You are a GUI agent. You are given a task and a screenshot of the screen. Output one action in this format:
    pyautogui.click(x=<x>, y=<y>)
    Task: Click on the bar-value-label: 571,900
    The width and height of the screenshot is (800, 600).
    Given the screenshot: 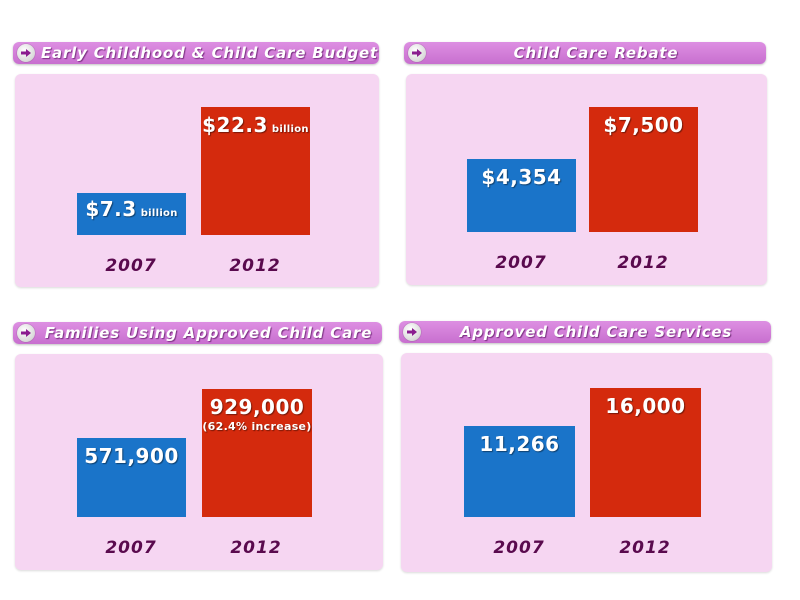 What is the action you would take?
    pyautogui.click(x=131, y=456)
    